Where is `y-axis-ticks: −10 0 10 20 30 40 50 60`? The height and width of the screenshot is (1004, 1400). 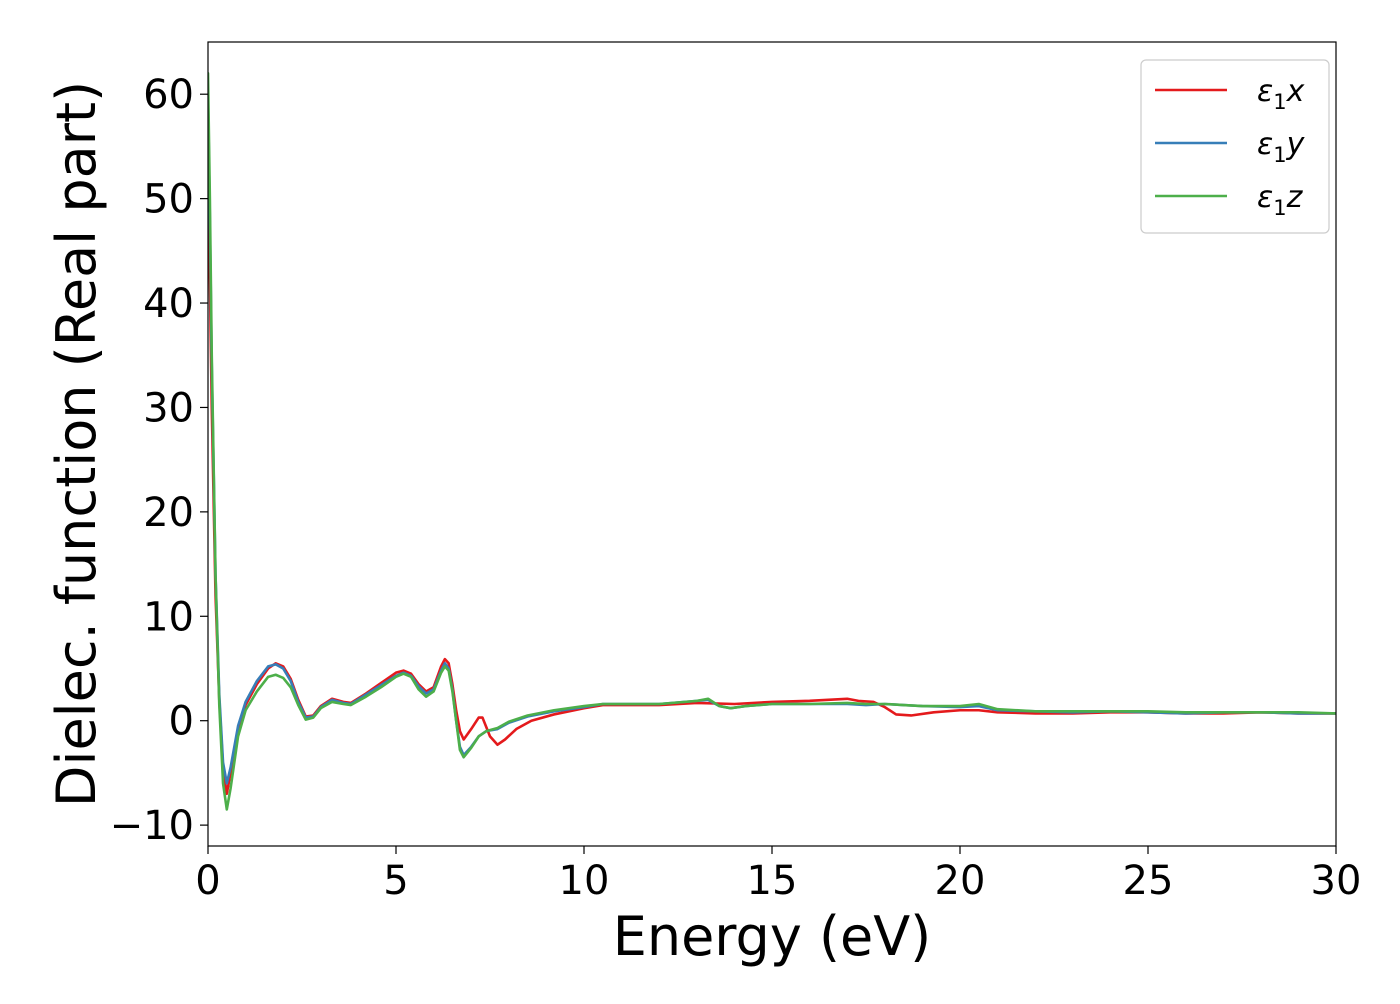 y-axis-ticks: −10 0 10 20 30 40 50 60 is located at coordinates (159, 460).